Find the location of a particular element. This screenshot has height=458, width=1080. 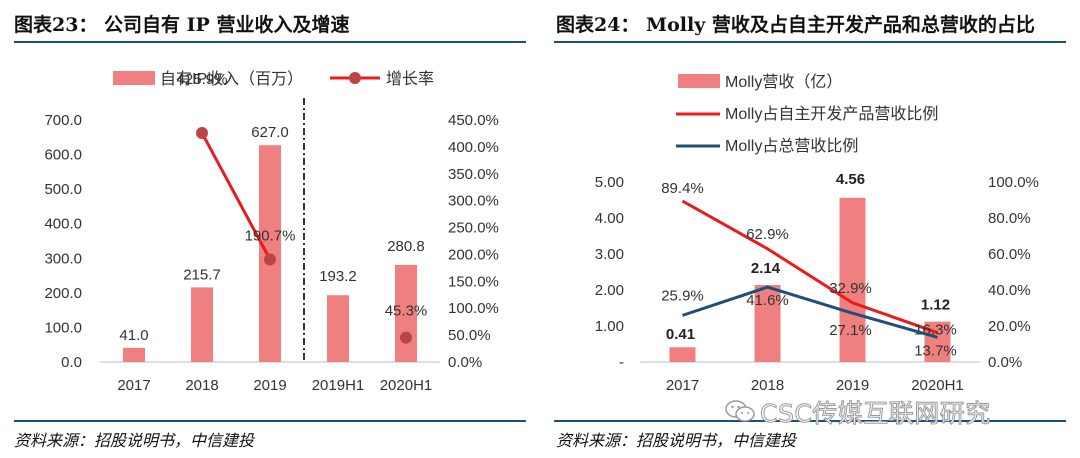

left-chart-title: 图表23： 公司自有 IP 营业收入及增速 is located at coordinates (182, 25).